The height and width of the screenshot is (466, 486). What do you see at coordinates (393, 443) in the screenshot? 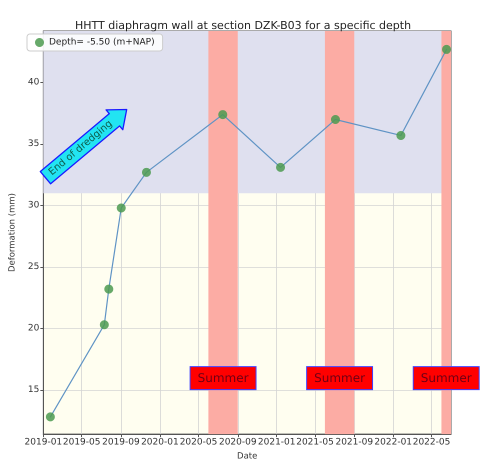
I see `x-tick-label: 2022-01` at bounding box center [393, 443].